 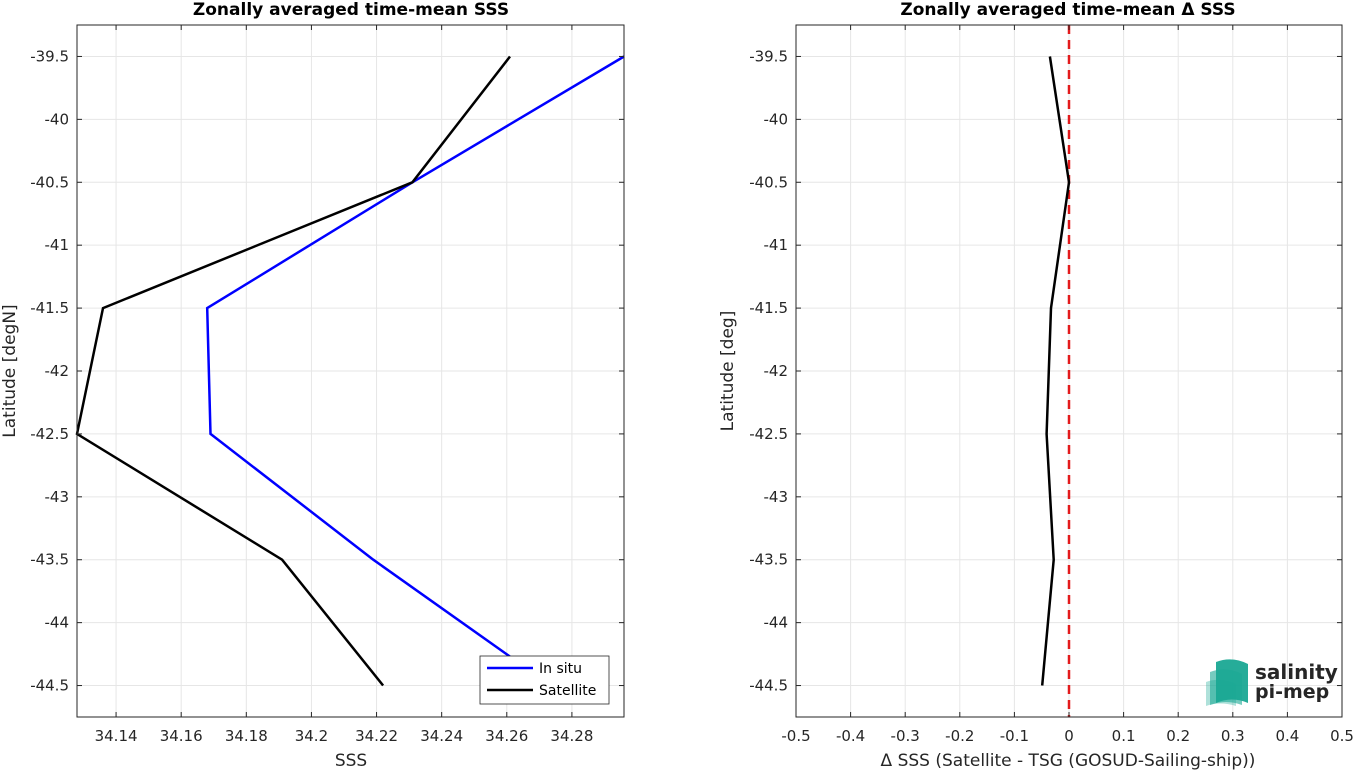 I want to click on x-tick-label: 34.16, so click(x=181, y=736).